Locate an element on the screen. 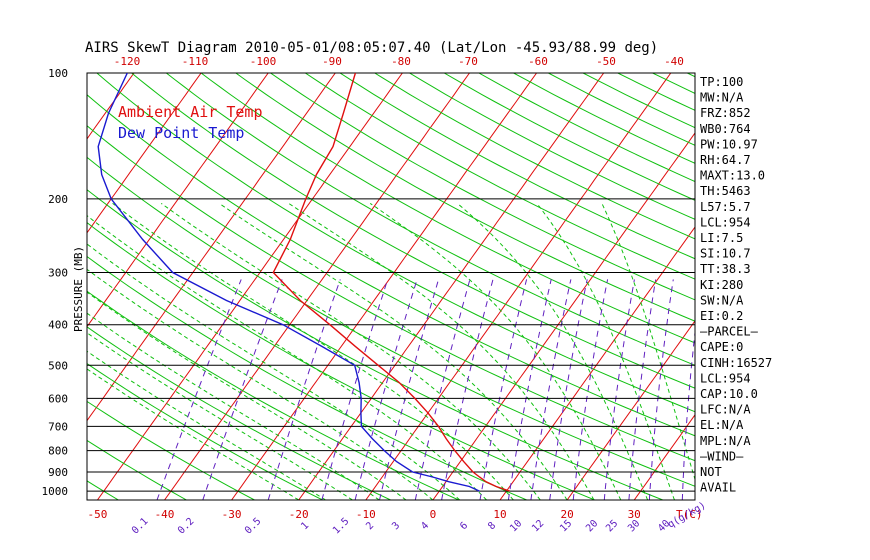 The image size is (870, 560). bottom-temp-tick-label: -50 is located at coordinates (97, 514).